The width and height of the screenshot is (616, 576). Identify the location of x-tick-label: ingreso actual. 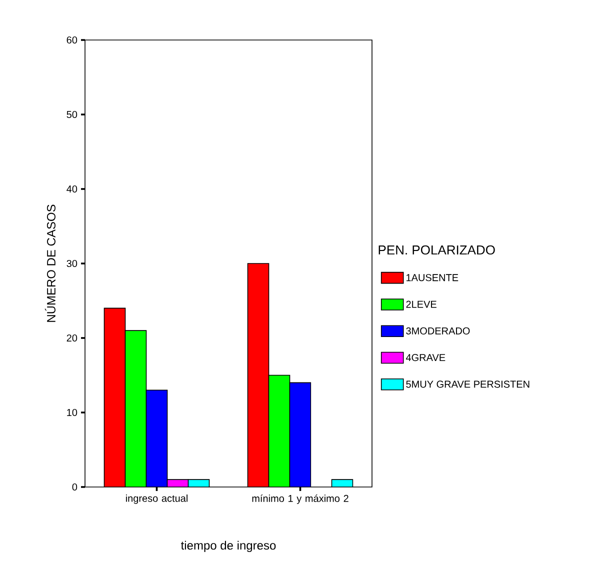
(157, 499).